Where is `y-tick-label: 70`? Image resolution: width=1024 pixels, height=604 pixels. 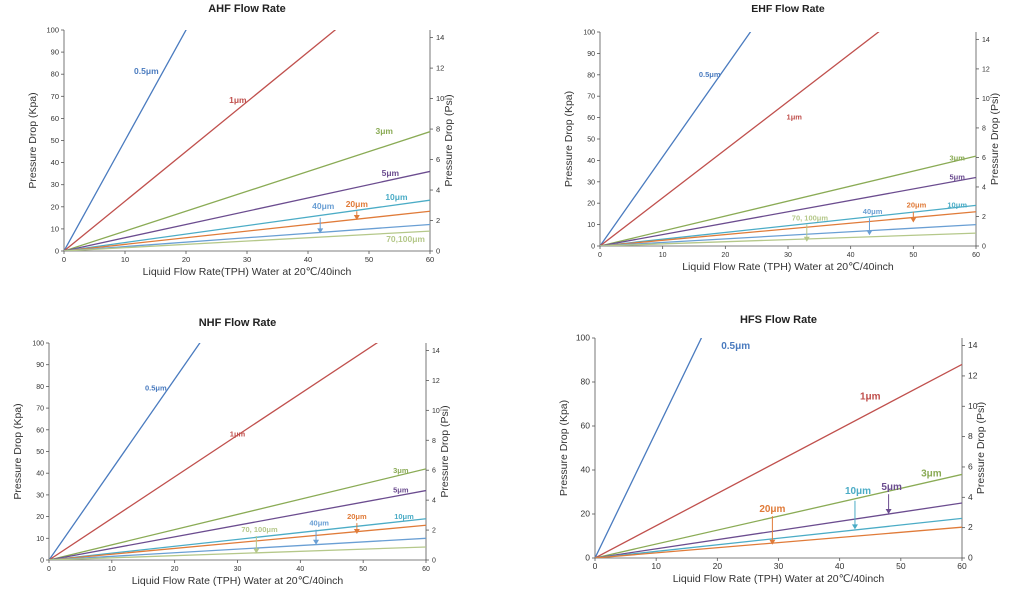 y-tick-label: 70 is located at coordinates (591, 97).